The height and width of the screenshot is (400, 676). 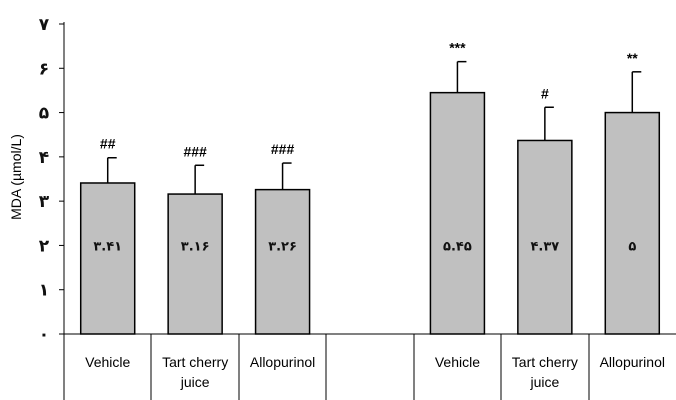 I want to click on y-tick-label: ١, so click(x=44, y=291).